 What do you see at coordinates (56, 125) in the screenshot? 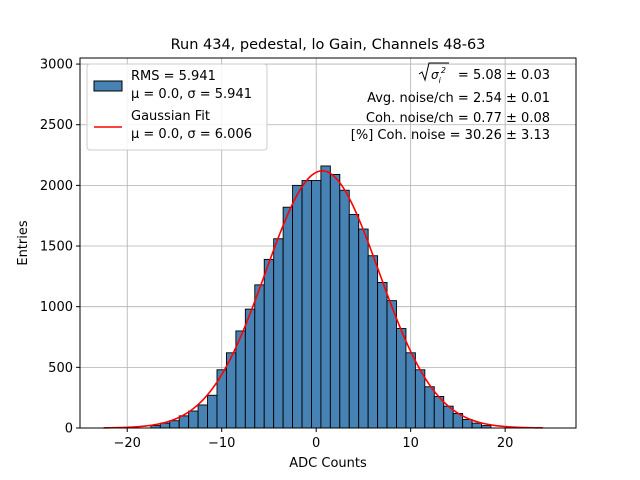
I see `y-tick-label: 2500` at bounding box center [56, 125].